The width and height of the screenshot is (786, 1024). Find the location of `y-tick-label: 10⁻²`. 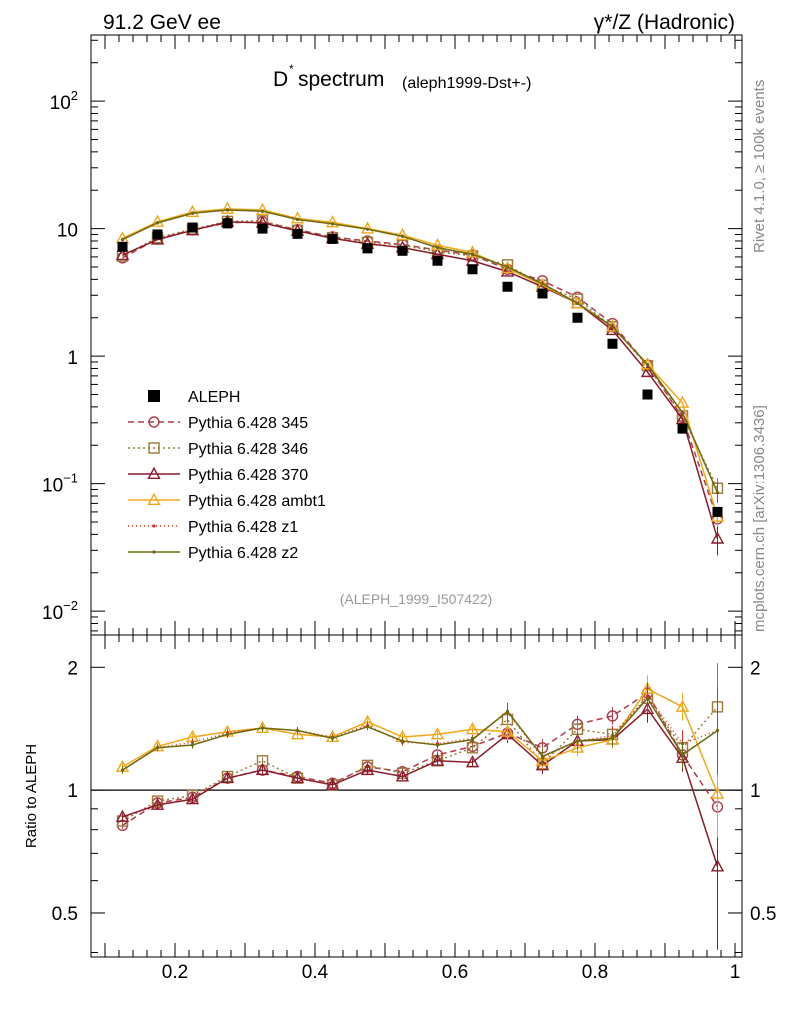

y-tick-label: 10⁻² is located at coordinates (60, 611).